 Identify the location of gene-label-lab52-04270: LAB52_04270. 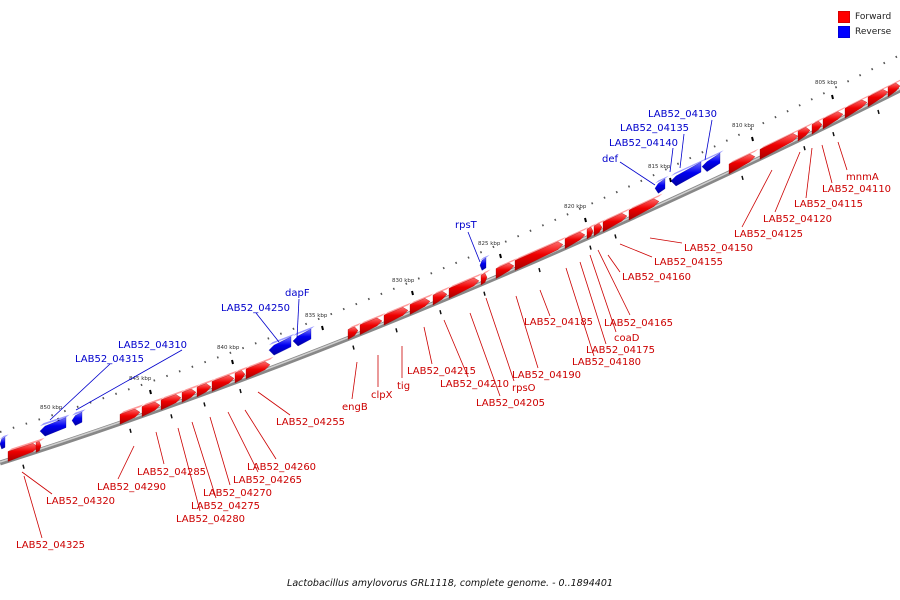
(237, 493).